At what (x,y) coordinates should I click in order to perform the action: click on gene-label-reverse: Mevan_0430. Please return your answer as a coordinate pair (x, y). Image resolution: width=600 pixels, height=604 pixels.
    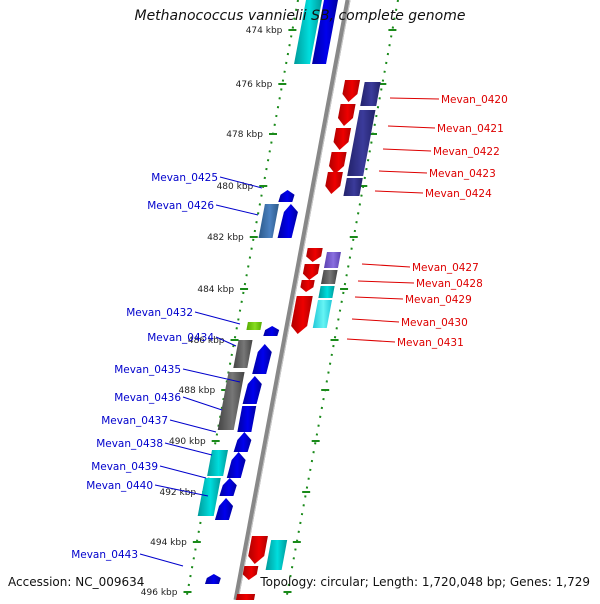
    Looking at the image, I should click on (434, 323).